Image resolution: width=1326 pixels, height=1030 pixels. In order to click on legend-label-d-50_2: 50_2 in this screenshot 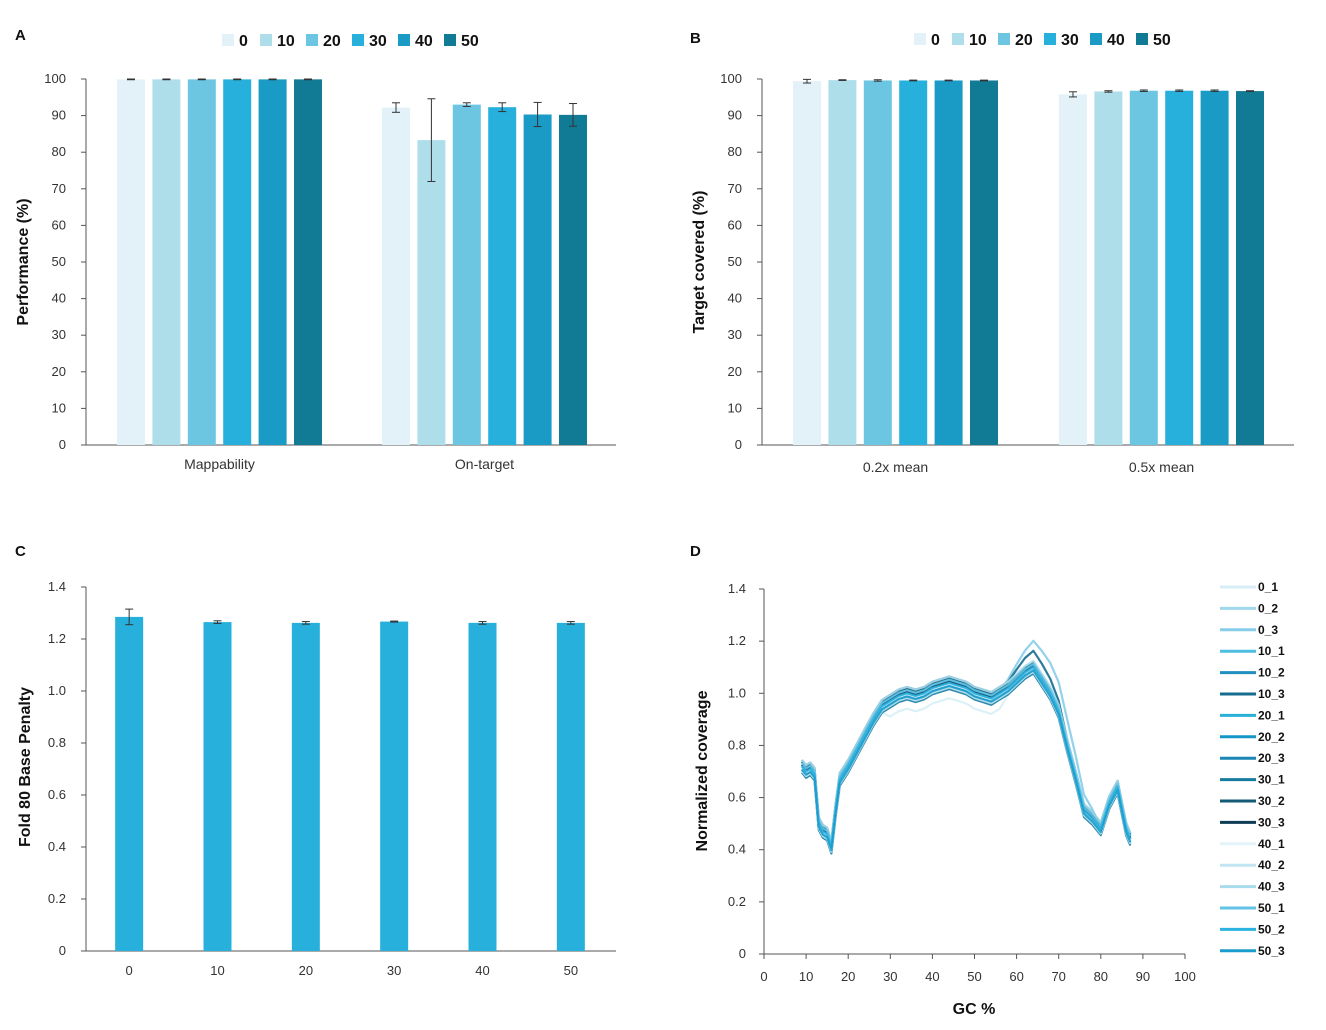, I will do `click(1271, 929)`.